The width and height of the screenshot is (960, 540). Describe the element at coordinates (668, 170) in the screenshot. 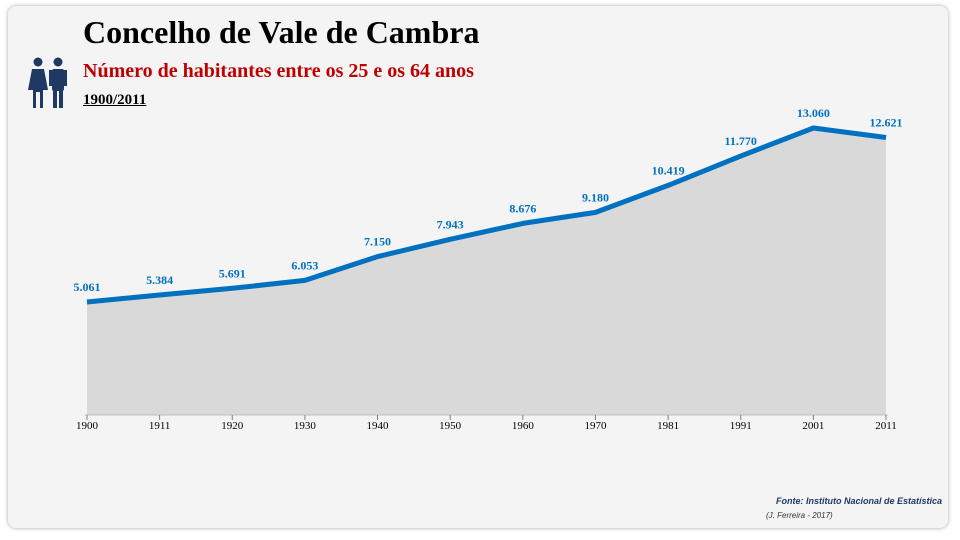

I see `data-label: 10.419` at that location.